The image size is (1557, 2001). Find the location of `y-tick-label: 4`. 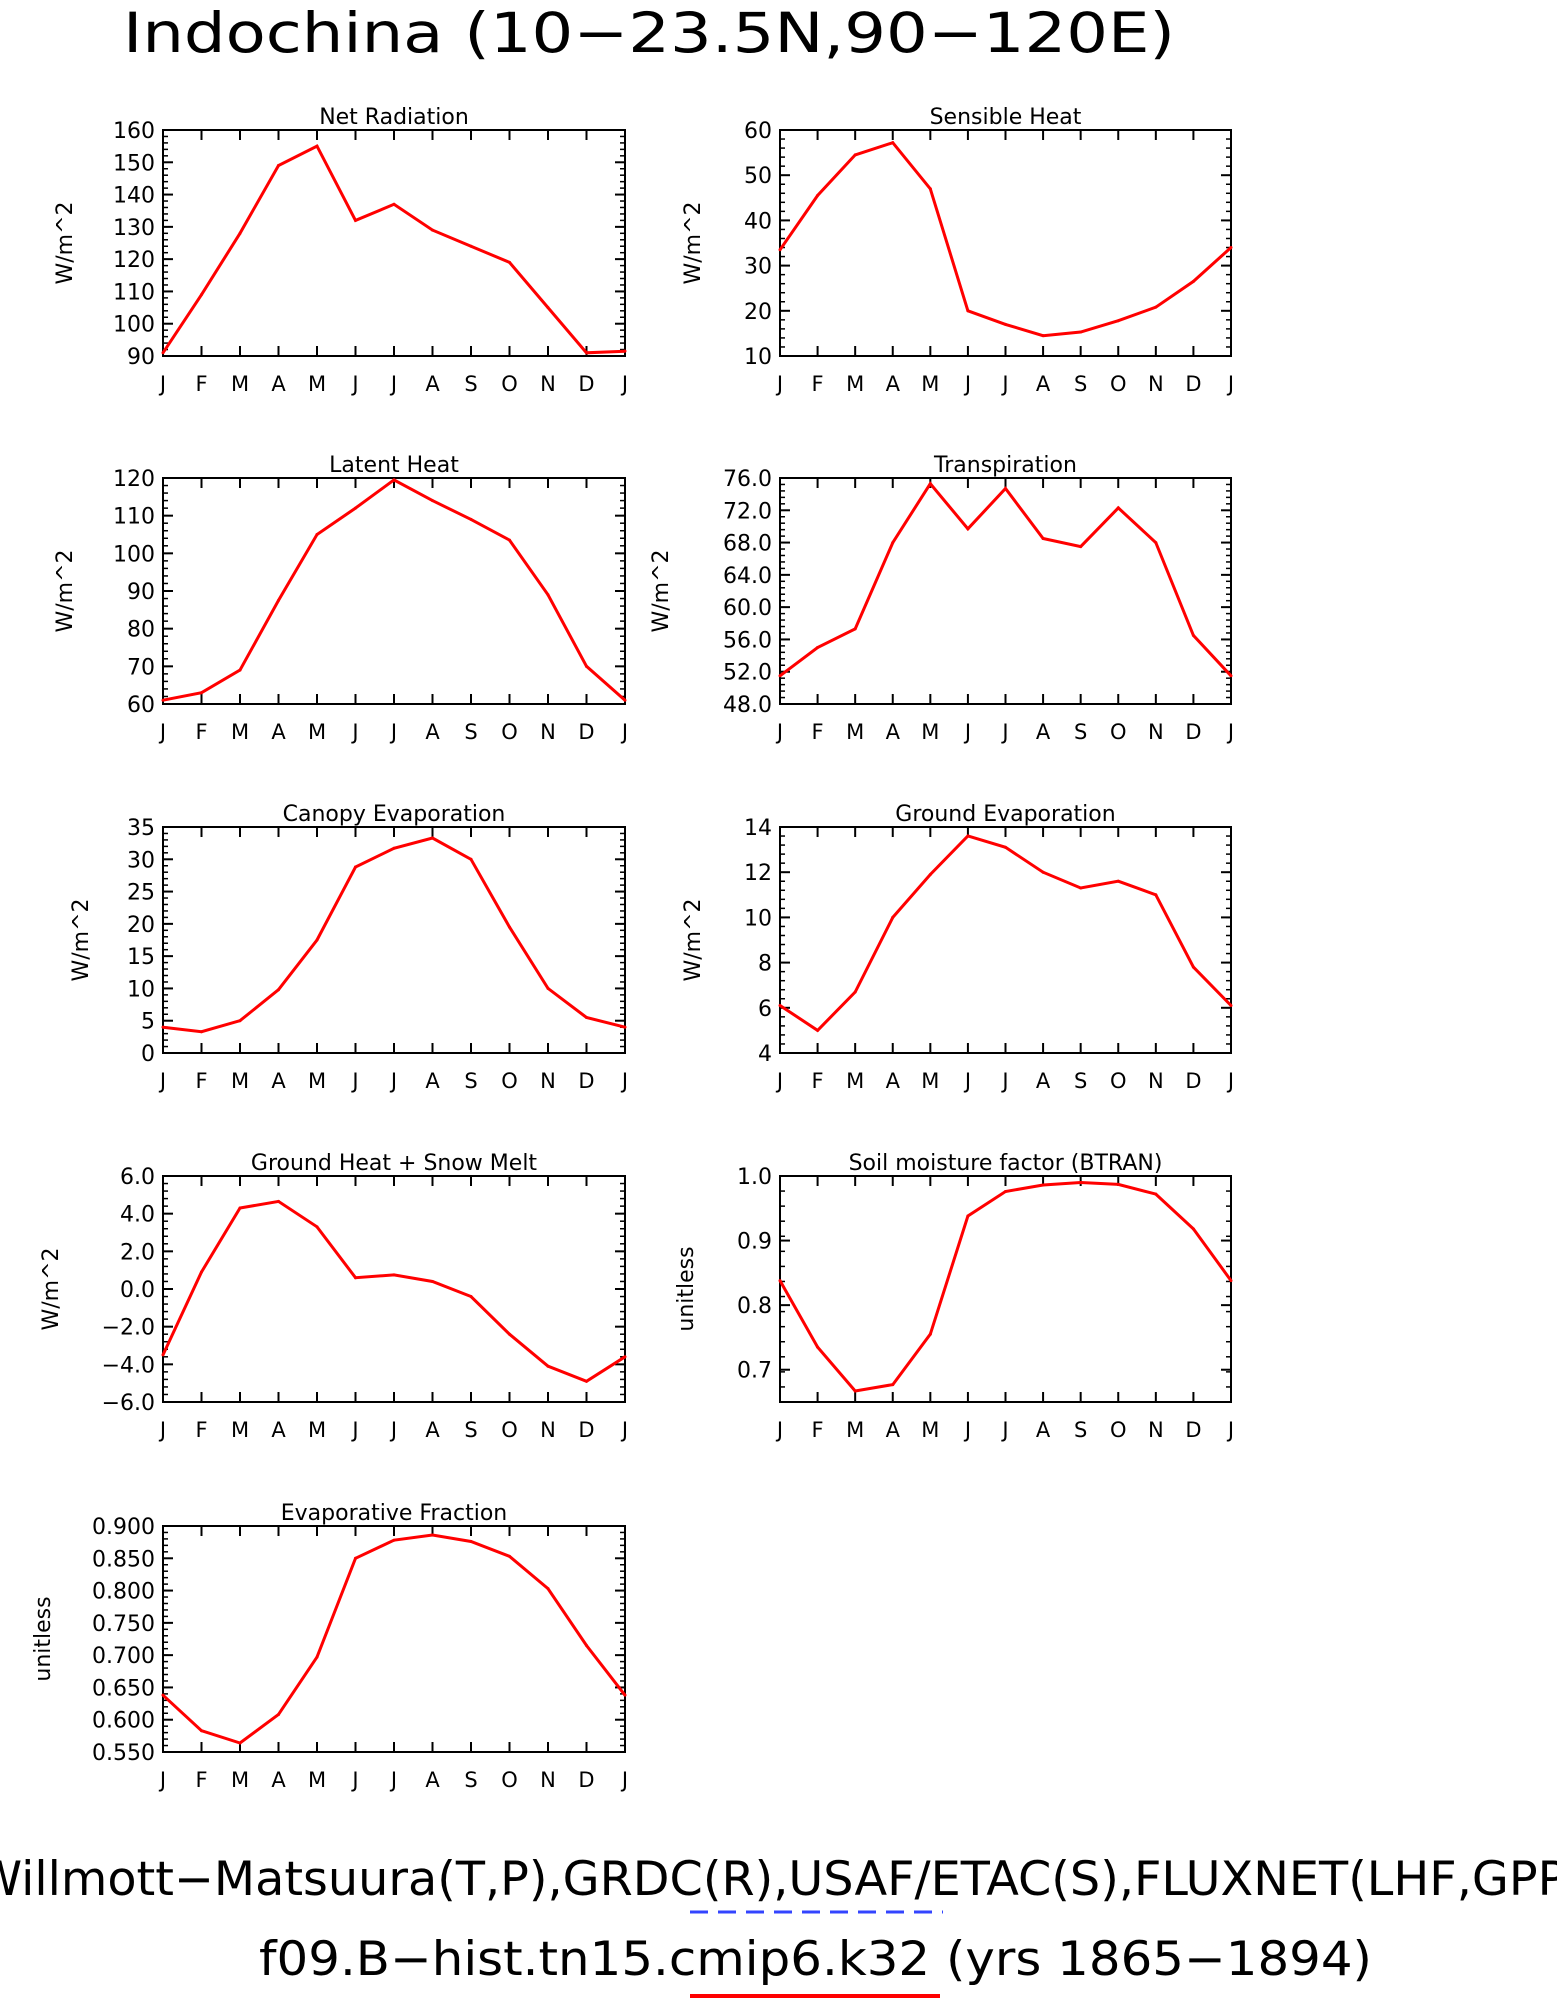

y-tick-label: 4 is located at coordinates (765, 1054).